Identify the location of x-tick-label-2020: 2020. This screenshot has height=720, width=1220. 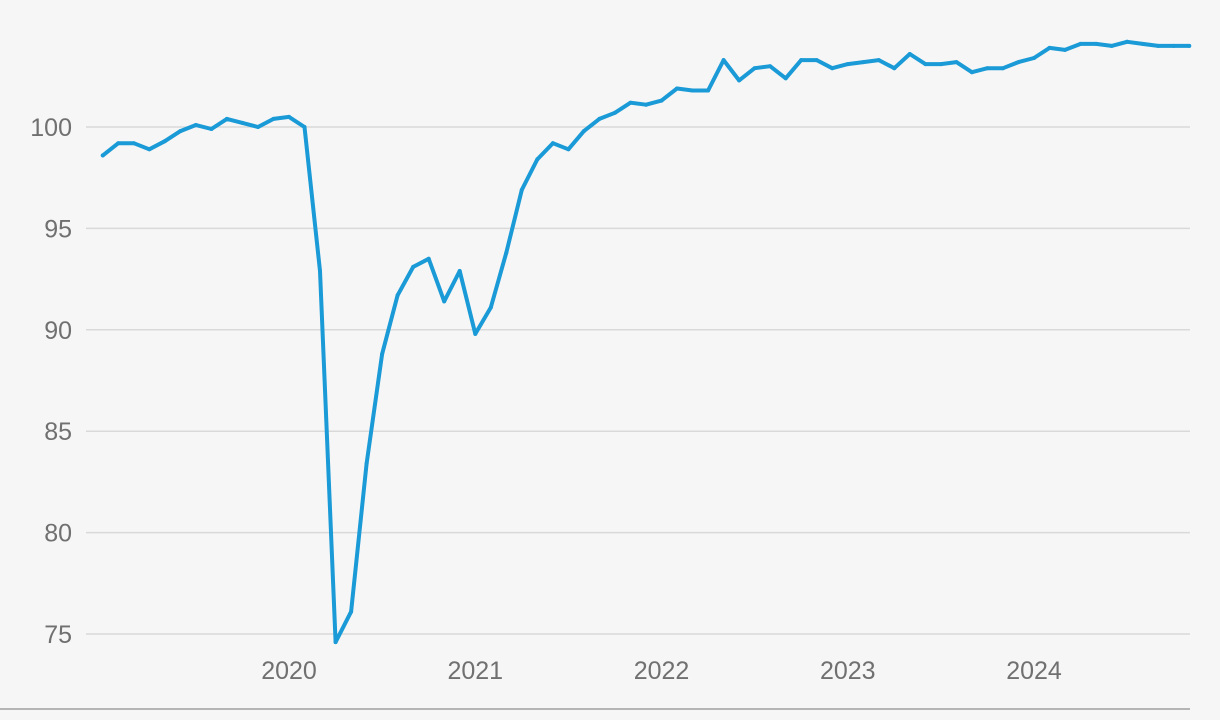
(289, 671).